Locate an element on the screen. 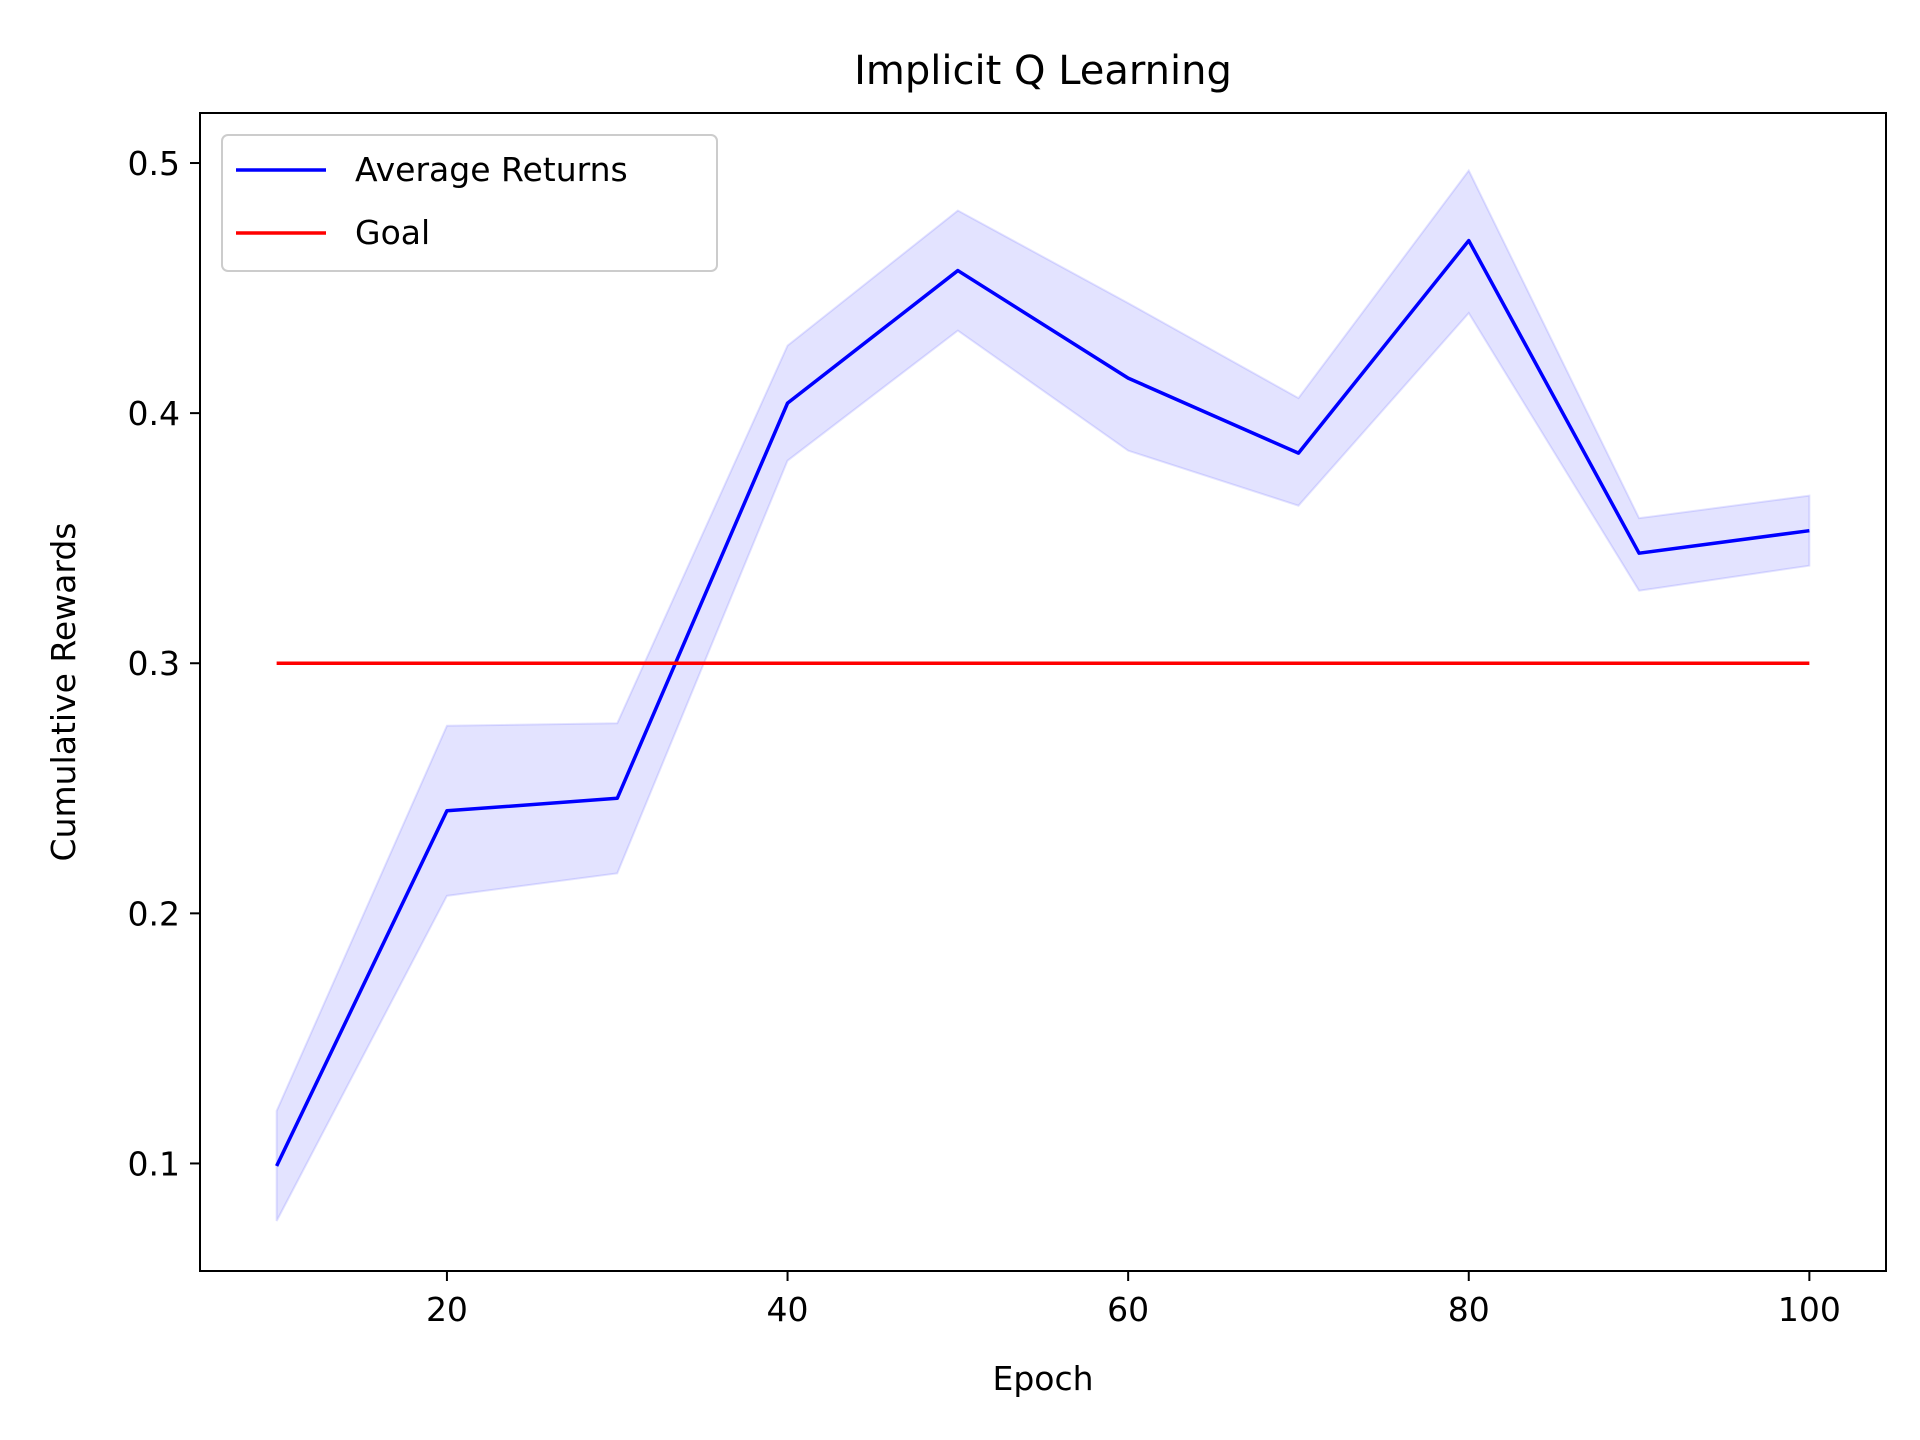  y-tick-label: 0.2 is located at coordinates (154, 913).